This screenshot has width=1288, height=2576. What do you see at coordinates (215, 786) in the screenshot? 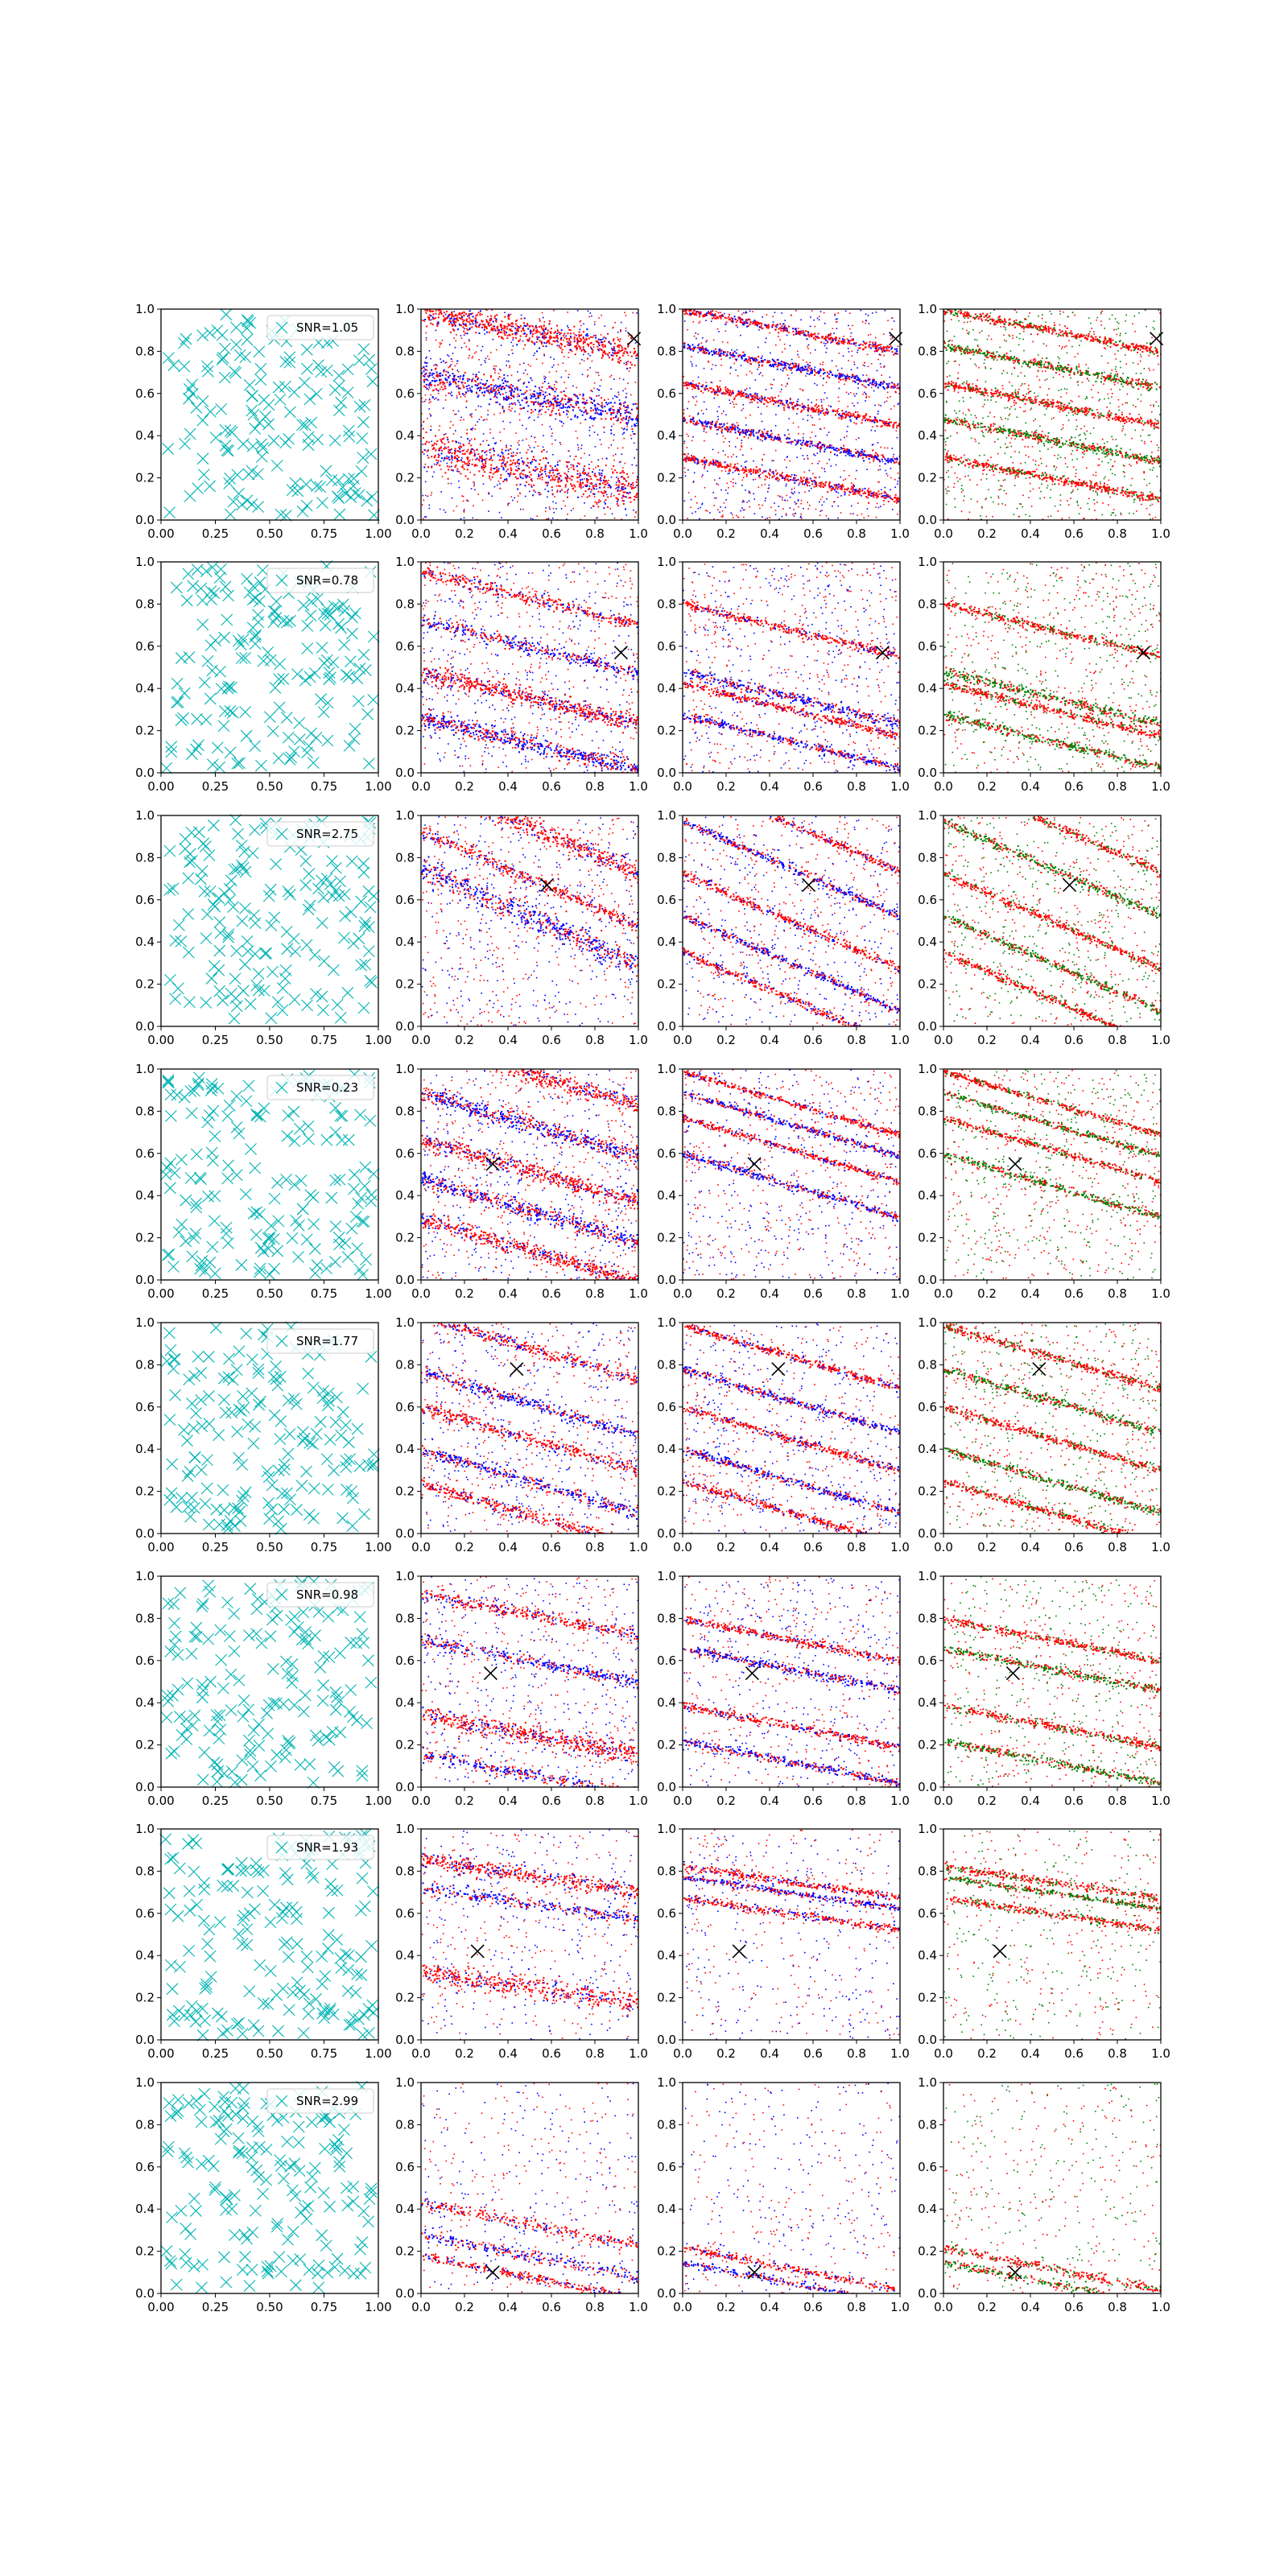
I see `x-tick-label: 0.25` at bounding box center [215, 786].